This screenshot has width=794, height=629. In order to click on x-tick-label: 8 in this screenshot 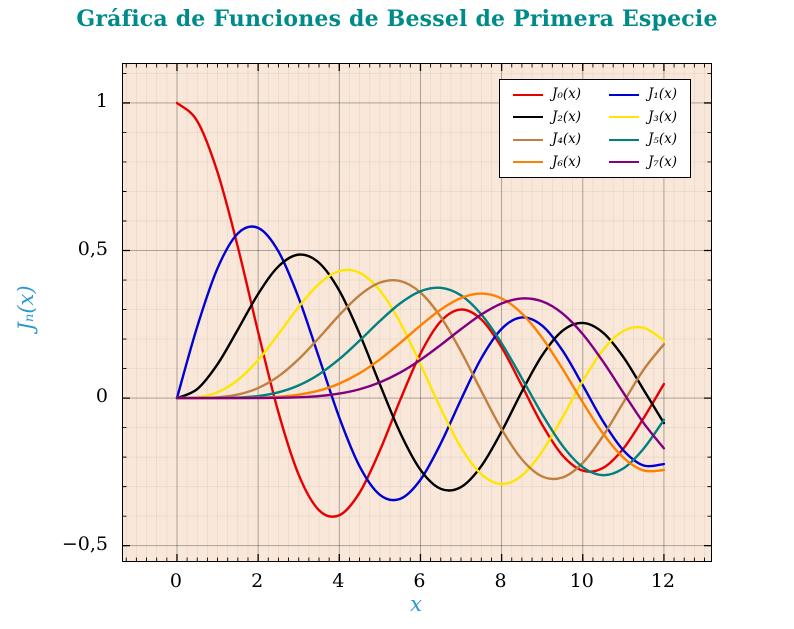, I will do `click(500, 581)`.